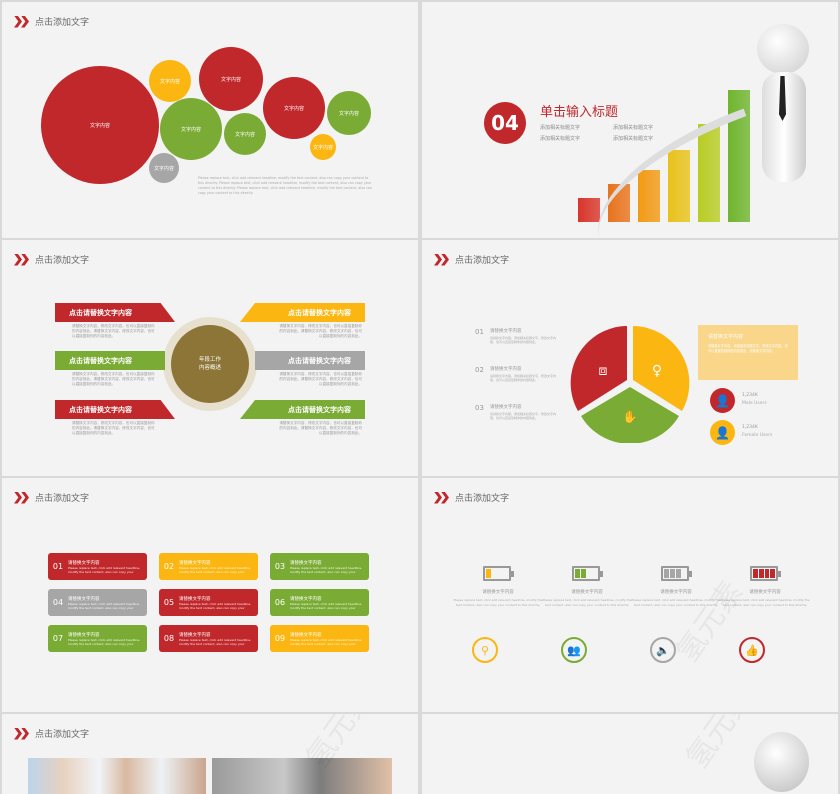 This screenshot has width=840, height=794. What do you see at coordinates (280, 566) in the screenshot?
I see `box-number: 03` at bounding box center [280, 566].